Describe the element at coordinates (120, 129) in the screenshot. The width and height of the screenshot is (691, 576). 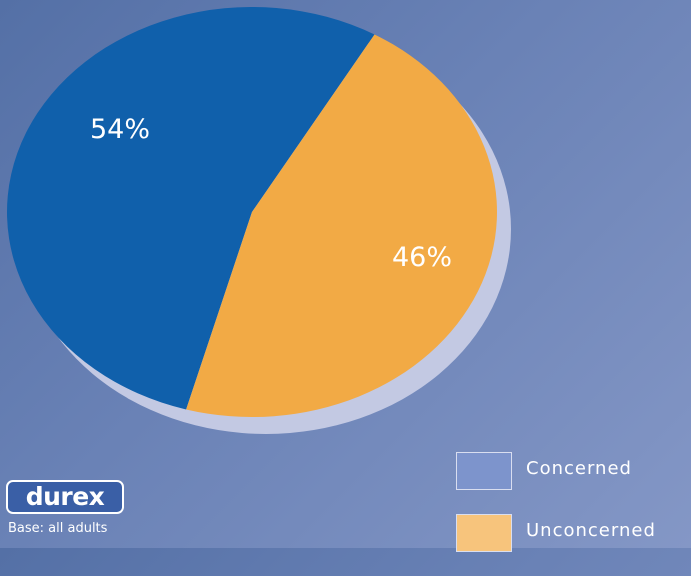
I see `data-label-concerned: 54%` at that location.